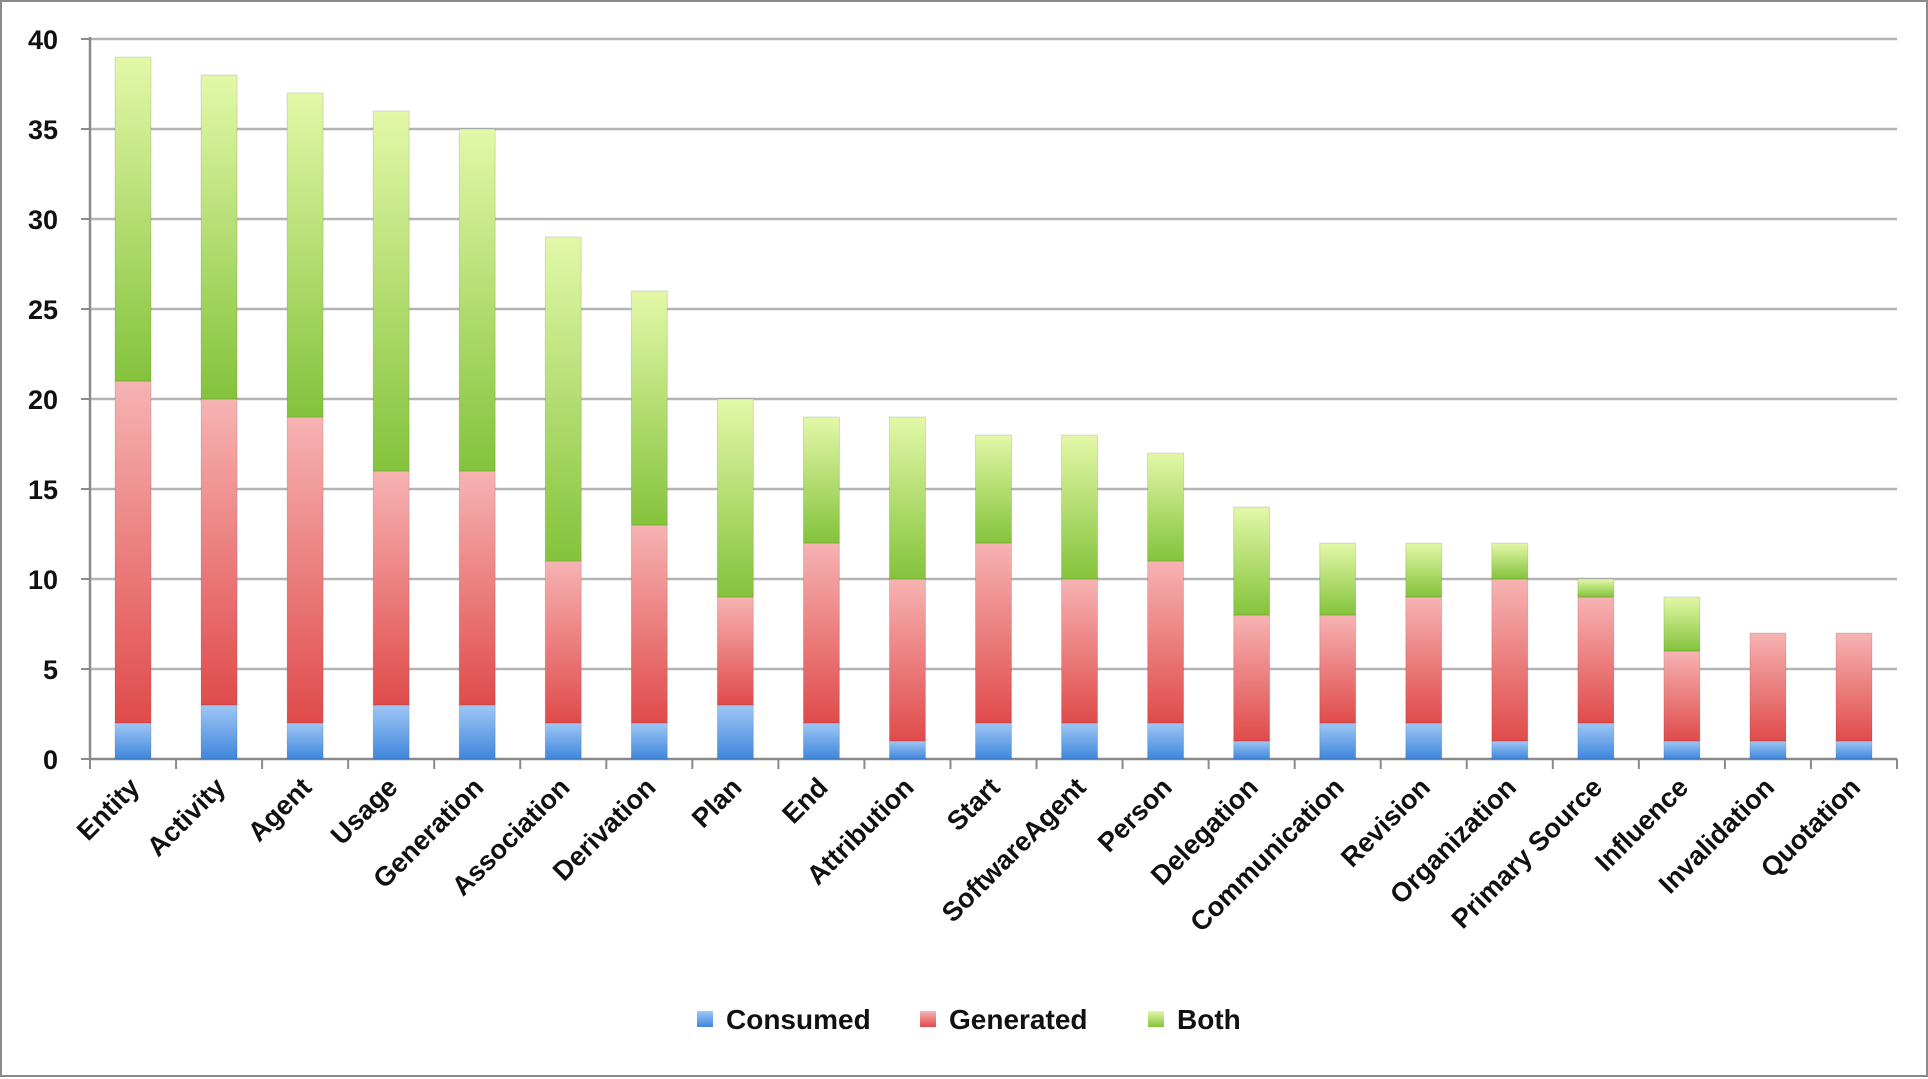  Describe the element at coordinates (219, 732) in the screenshot. I see `bar-consumed-activity` at that location.